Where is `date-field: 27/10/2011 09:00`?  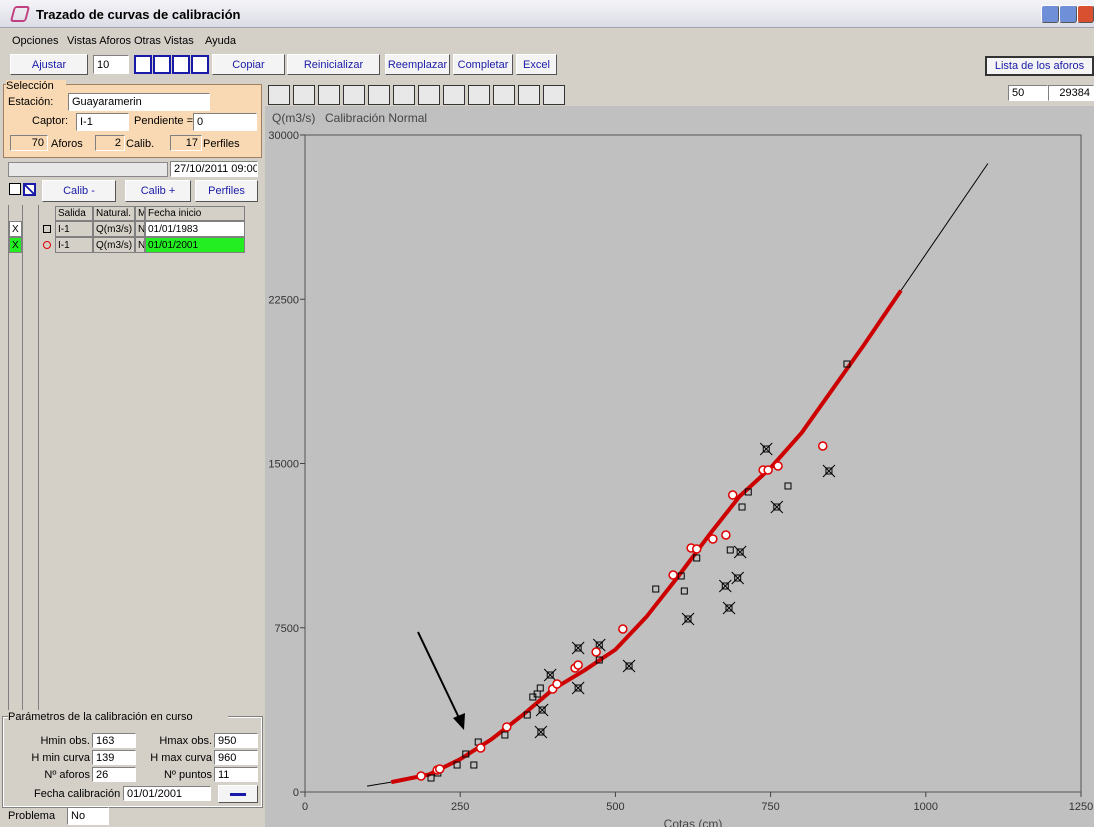 date-field: 27/10/2011 09:00 is located at coordinates (214, 169).